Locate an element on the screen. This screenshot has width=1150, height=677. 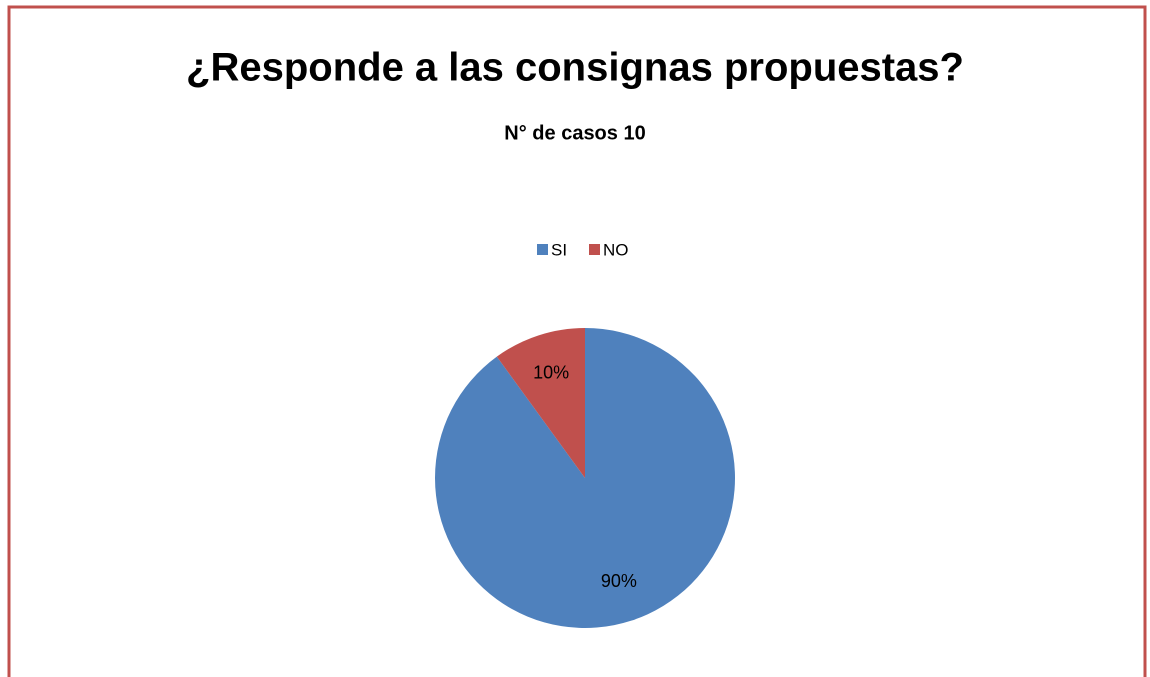
legend-label: NO is located at coordinates (616, 249).